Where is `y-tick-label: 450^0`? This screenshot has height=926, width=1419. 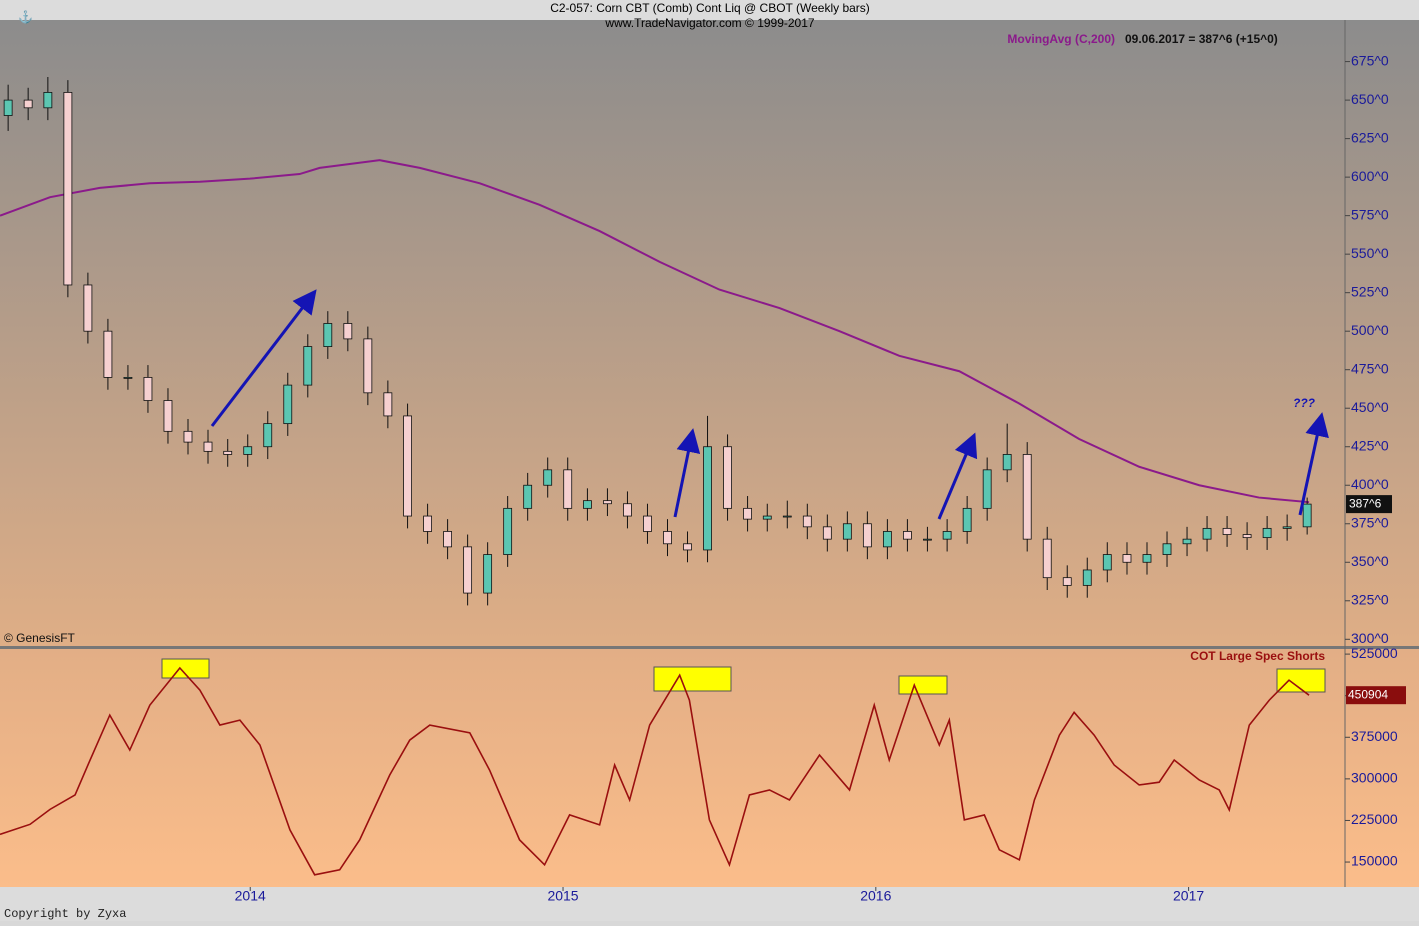
y-tick-label: 450^0 is located at coordinates (1370, 407).